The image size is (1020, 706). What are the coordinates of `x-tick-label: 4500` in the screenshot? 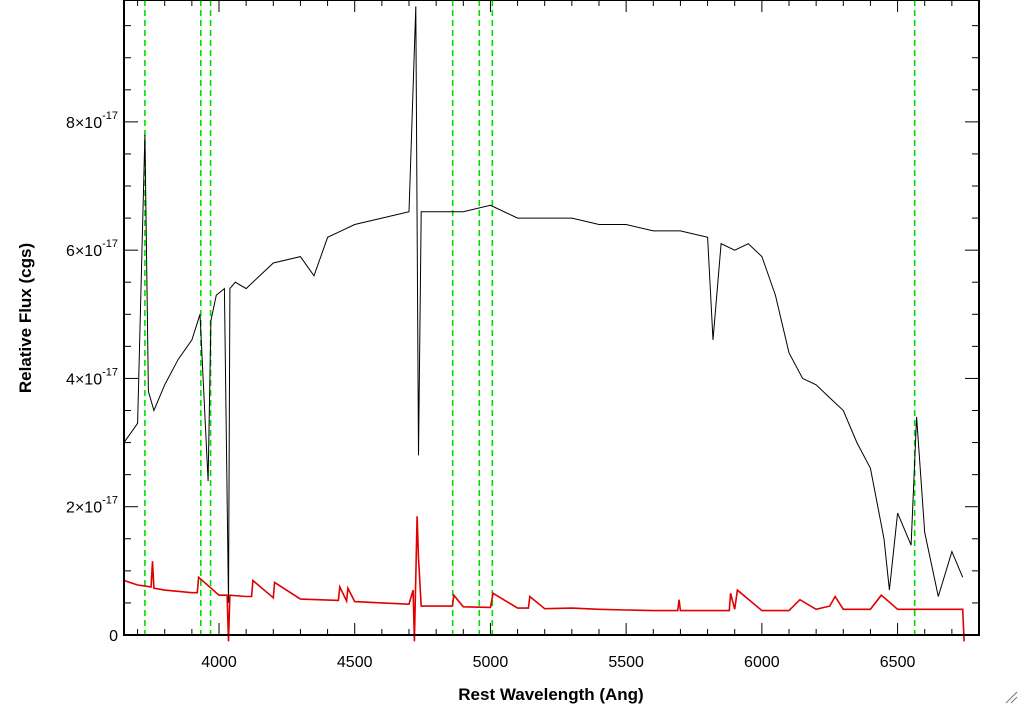 It's located at (355, 662).